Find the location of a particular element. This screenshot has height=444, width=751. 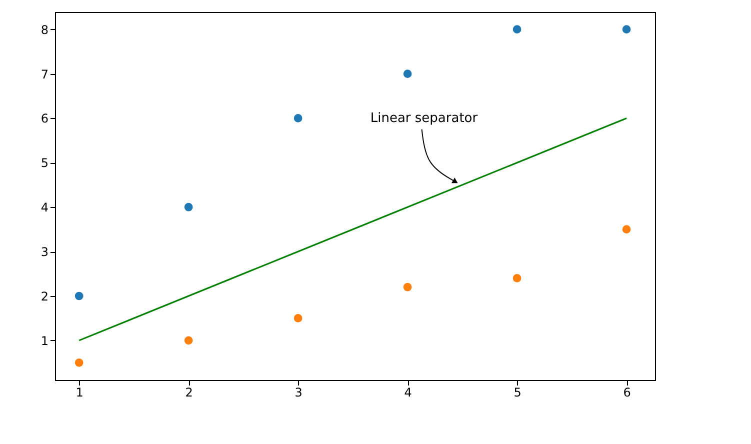

x-tick-label: 4 is located at coordinates (408, 393).